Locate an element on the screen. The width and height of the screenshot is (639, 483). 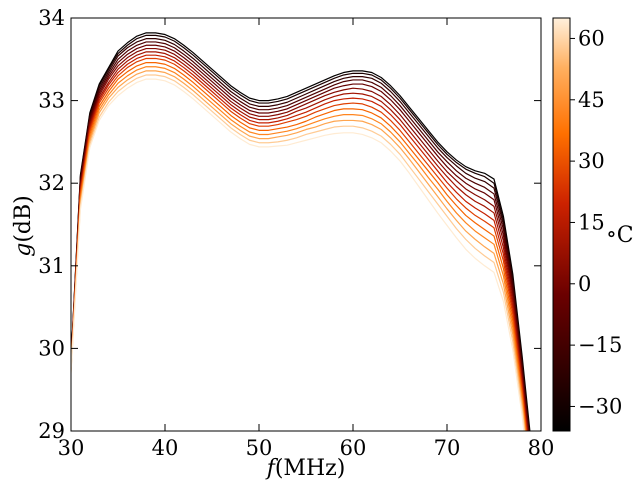
y-tick-label: 31 is located at coordinates (51, 266).